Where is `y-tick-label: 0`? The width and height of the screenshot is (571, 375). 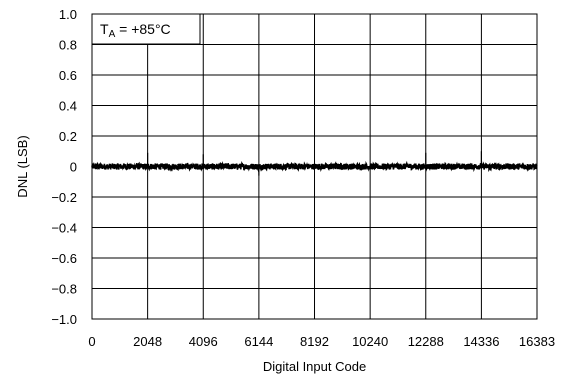 y-tick-label: 0 is located at coordinates (73, 167).